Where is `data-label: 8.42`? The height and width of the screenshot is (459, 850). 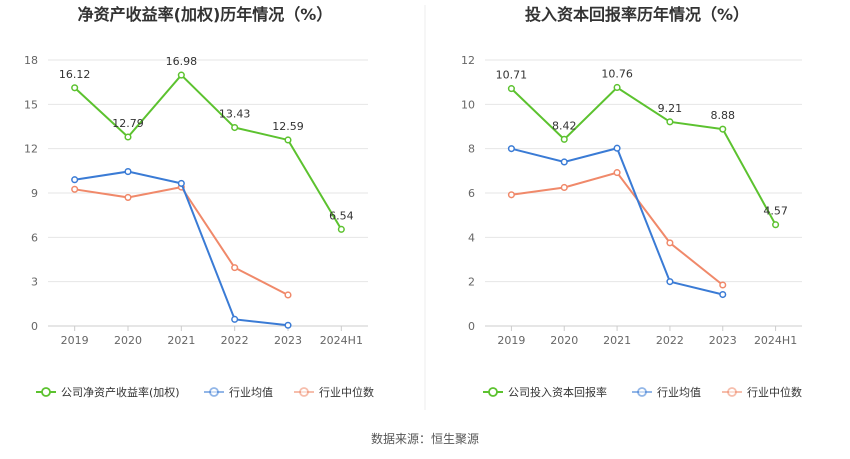
data-label: 8.42 is located at coordinates (564, 125).